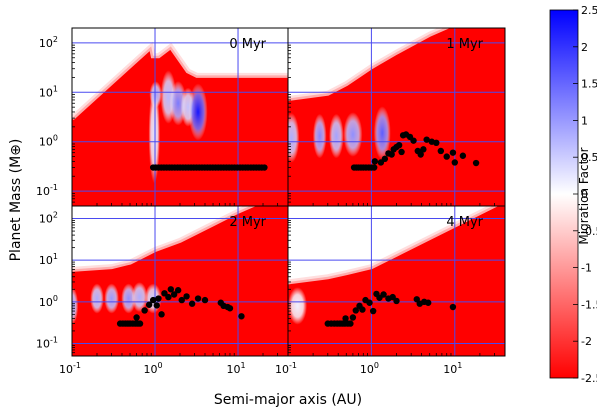 Image resolution: width=597 pixels, height=411 pixels. Describe the element at coordinates (586, 341) in the screenshot. I see `colorbar-tick-label: -2` at that location.